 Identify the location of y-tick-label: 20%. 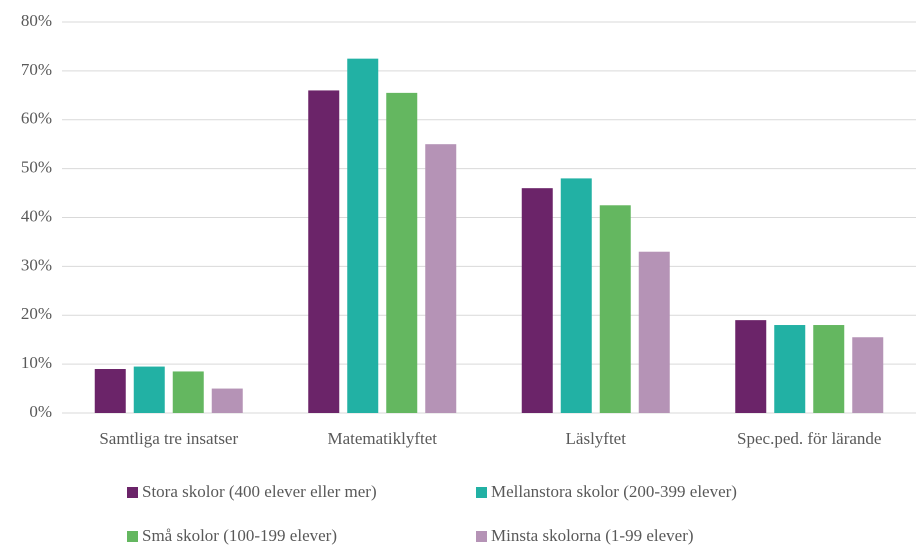
(36, 313).